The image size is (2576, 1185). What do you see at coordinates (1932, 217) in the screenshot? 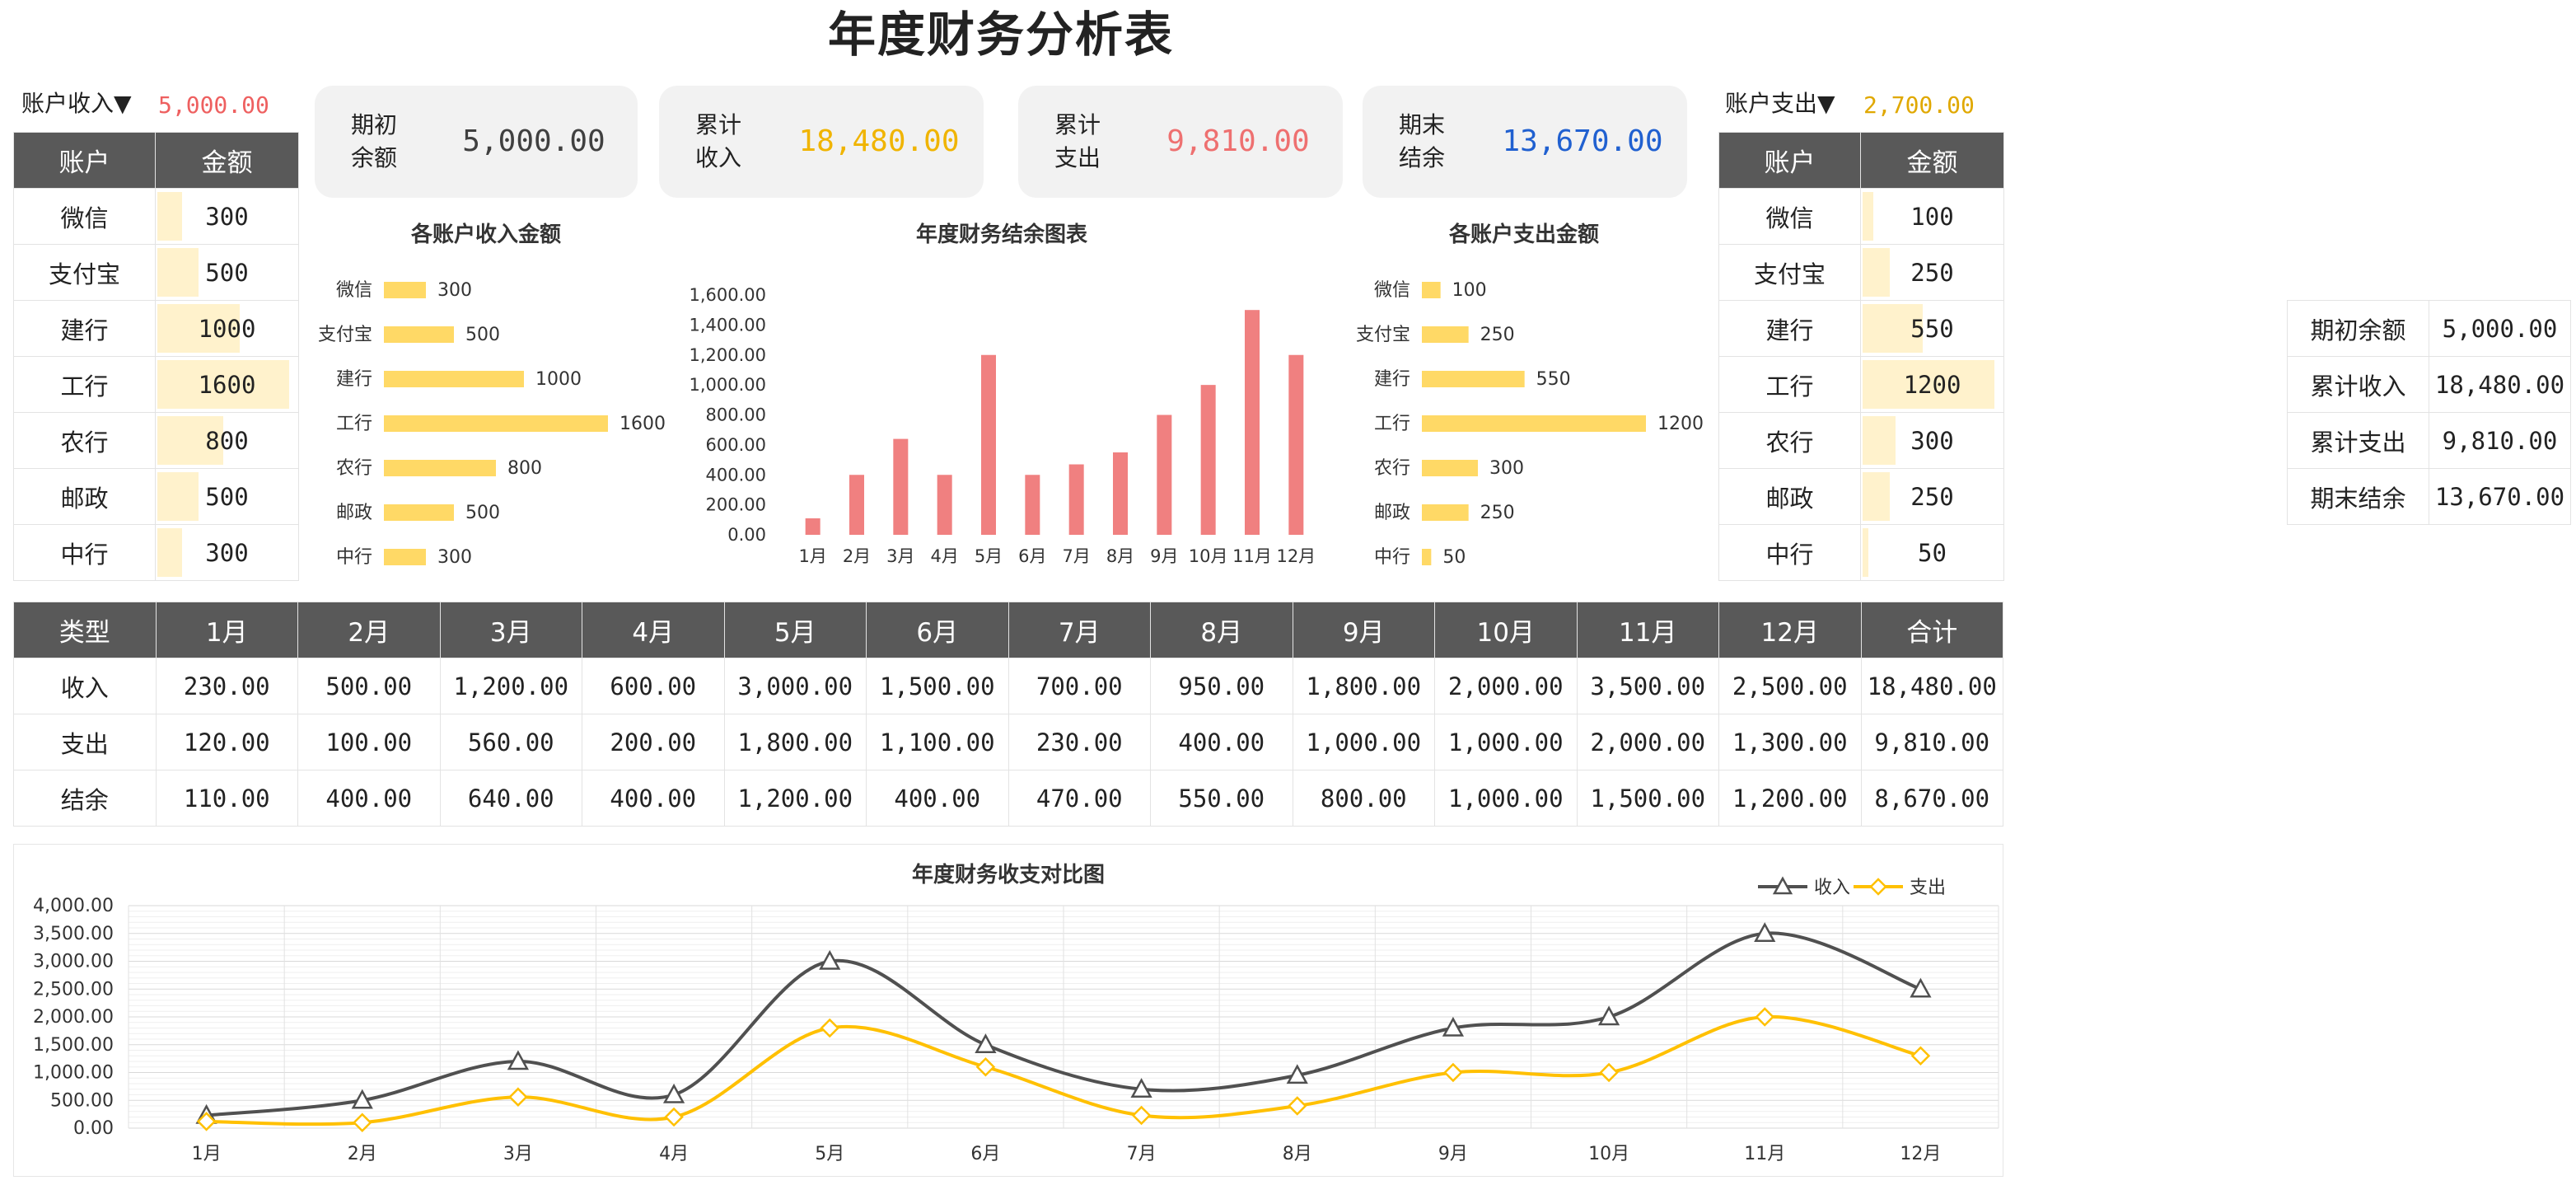
I see `account-amount: 100` at bounding box center [1932, 217].